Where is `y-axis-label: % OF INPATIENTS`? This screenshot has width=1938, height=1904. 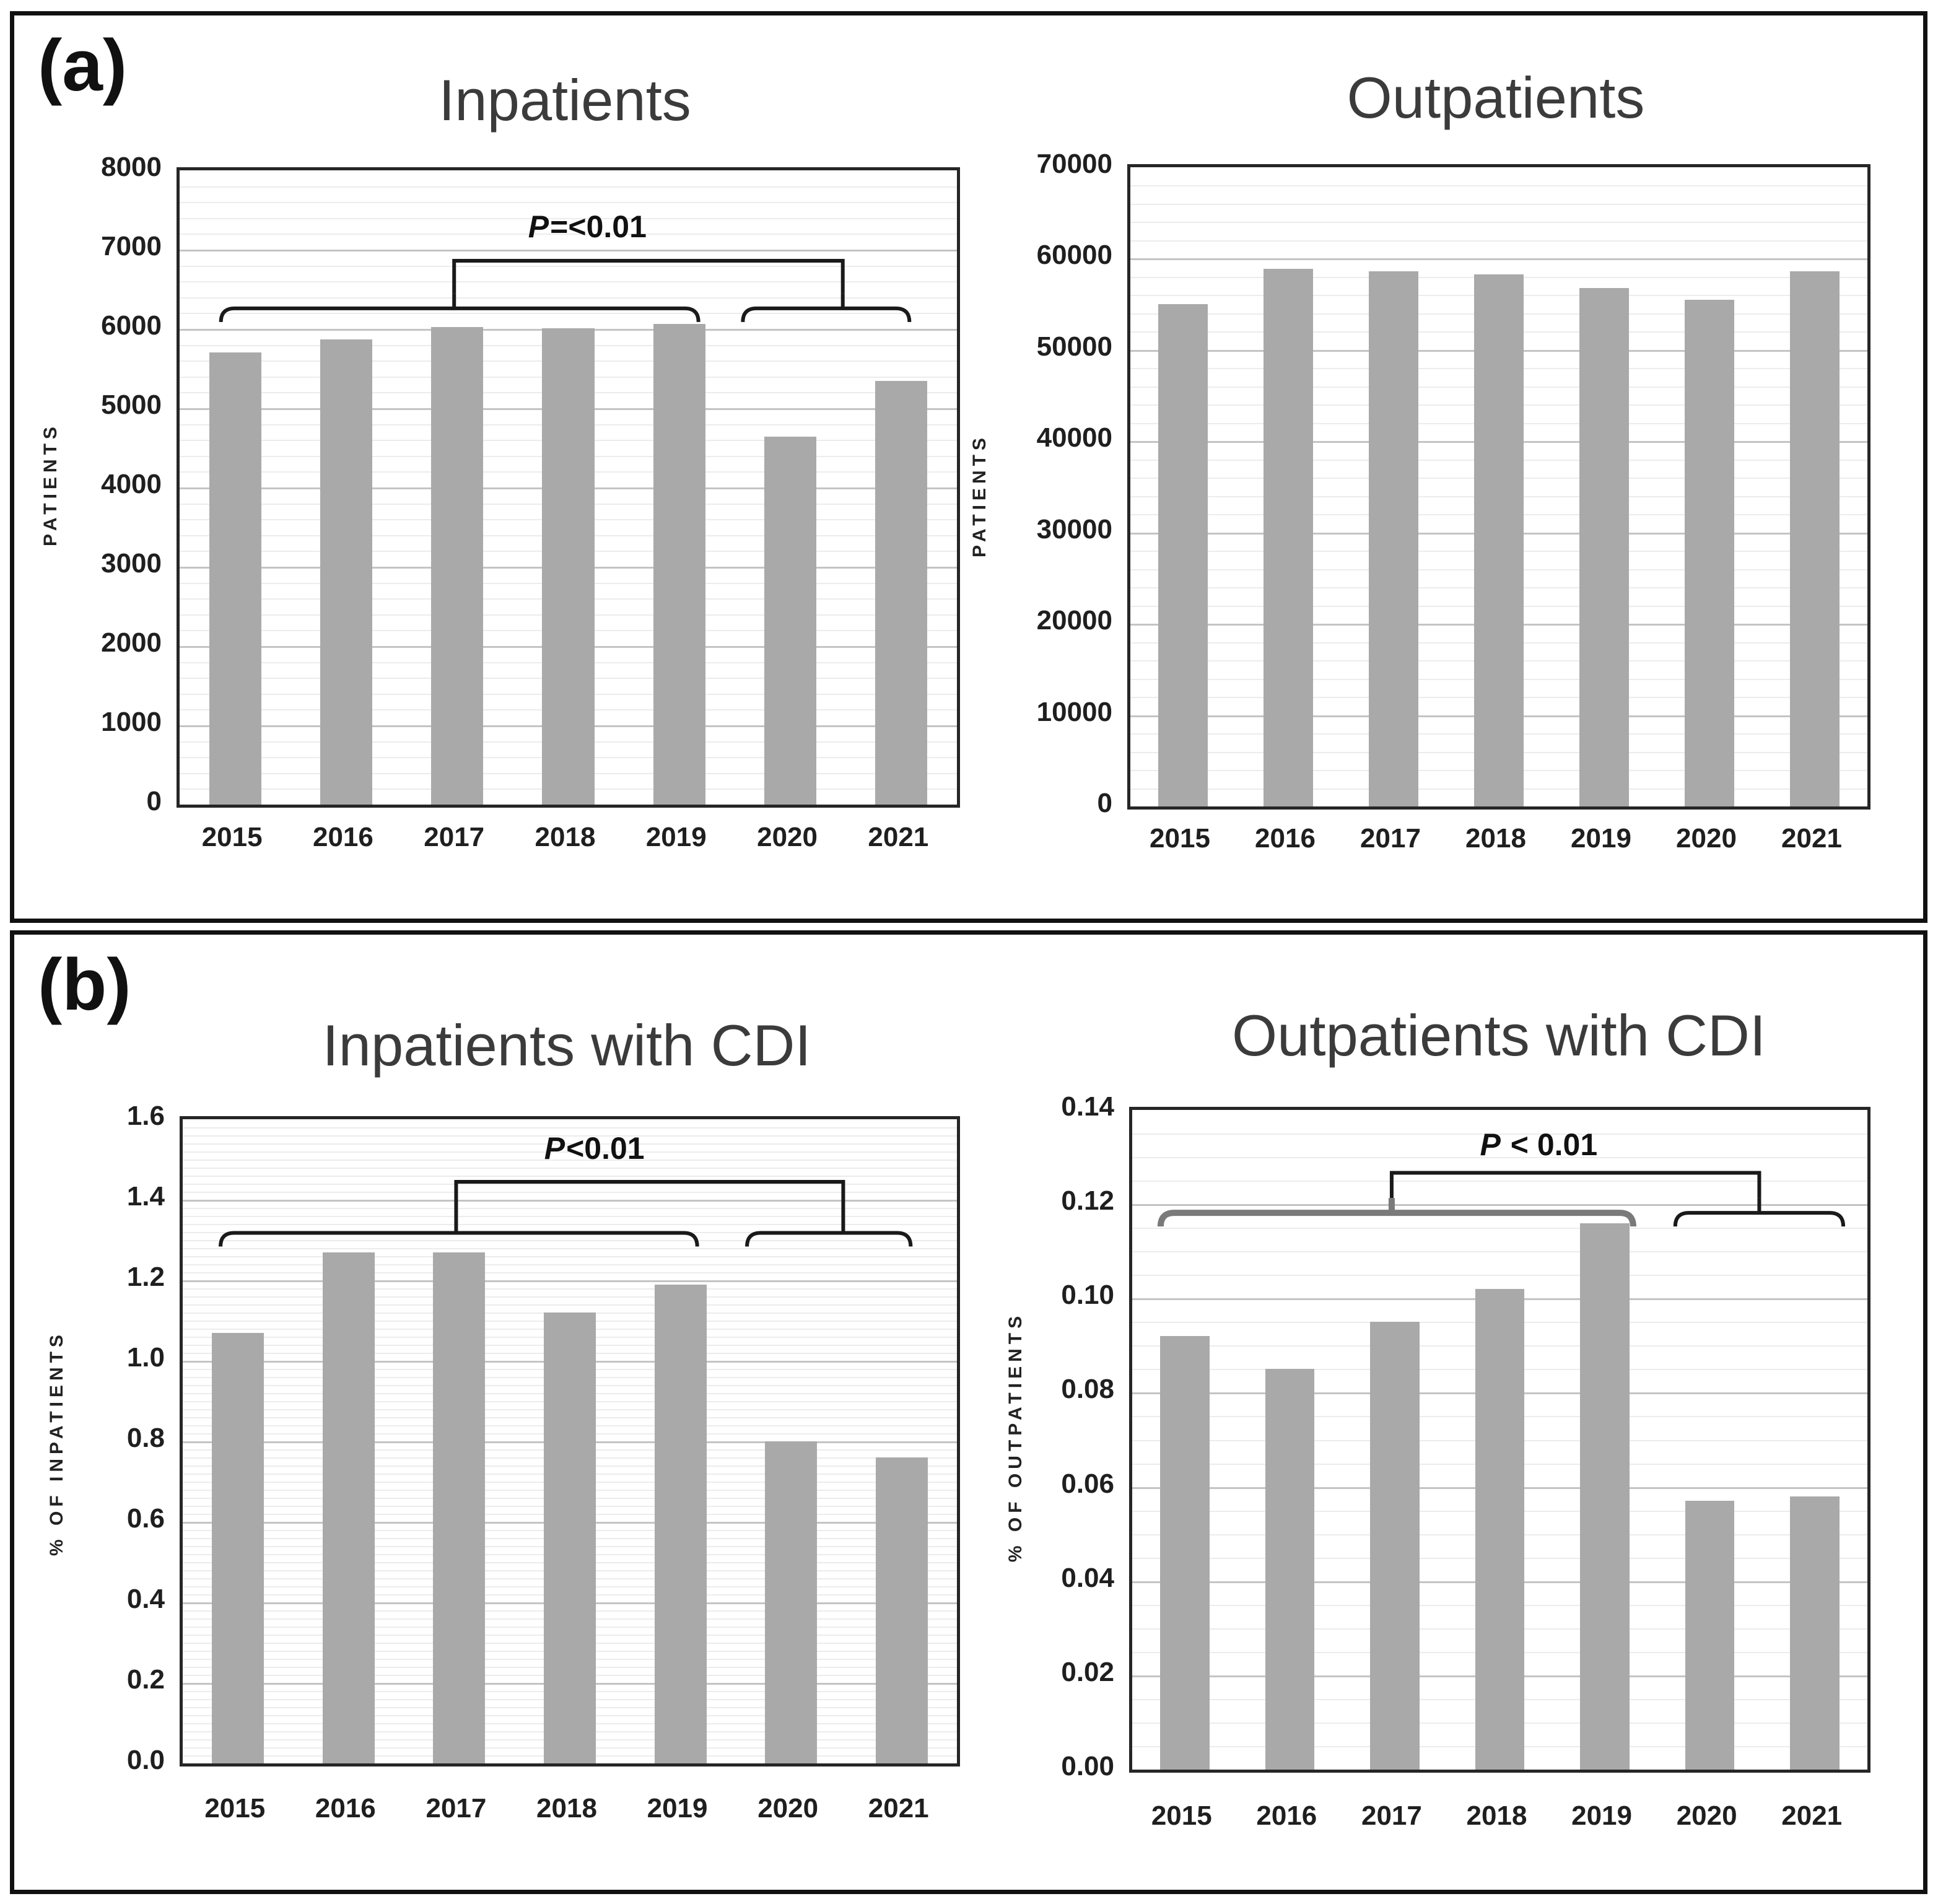 y-axis-label: % OF INPATIENTS is located at coordinates (57, 1443).